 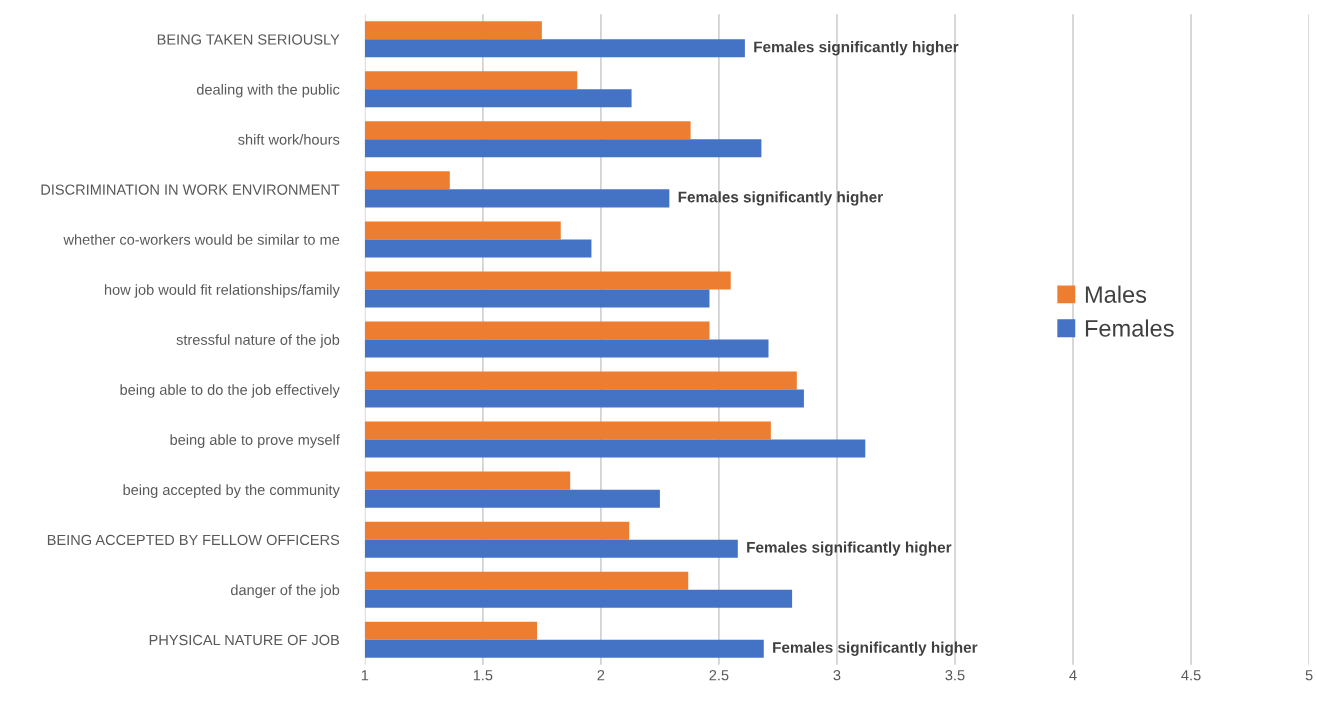 What do you see at coordinates (1073, 675) in the screenshot?
I see `x-tick-label: 4` at bounding box center [1073, 675].